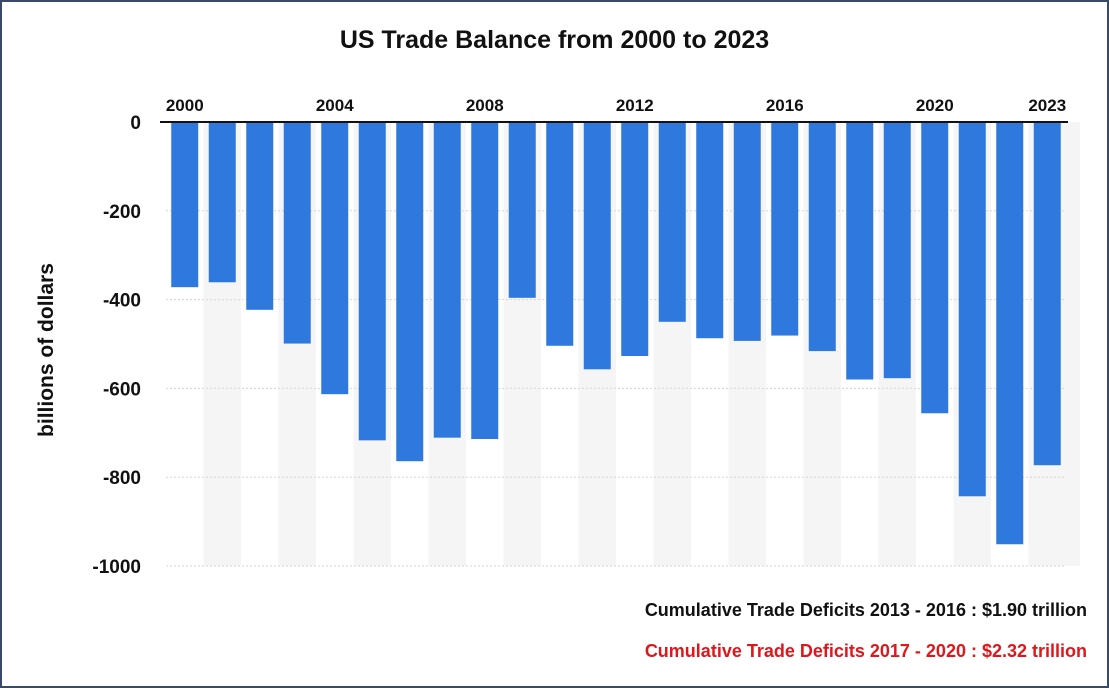 The height and width of the screenshot is (688, 1109). What do you see at coordinates (972, 309) in the screenshot?
I see `bar-2021` at bounding box center [972, 309].